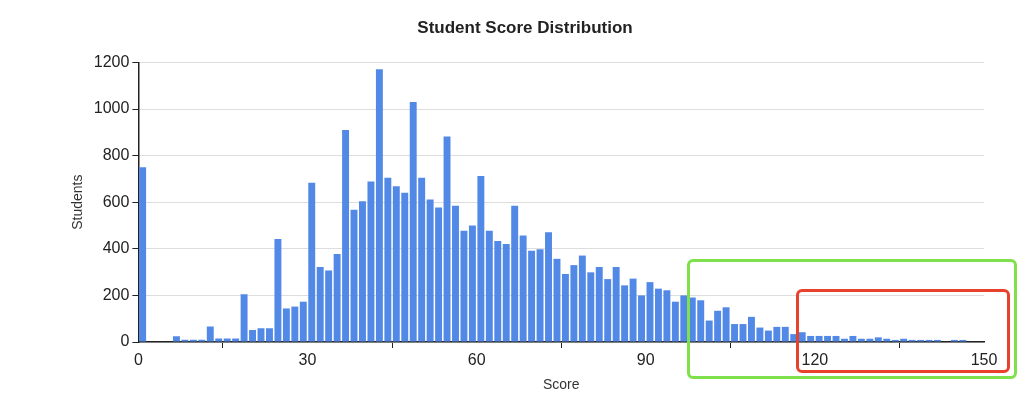 This screenshot has height=406, width=1024. What do you see at coordinates (77, 202) in the screenshot?
I see `y-axis-title: Students` at bounding box center [77, 202].